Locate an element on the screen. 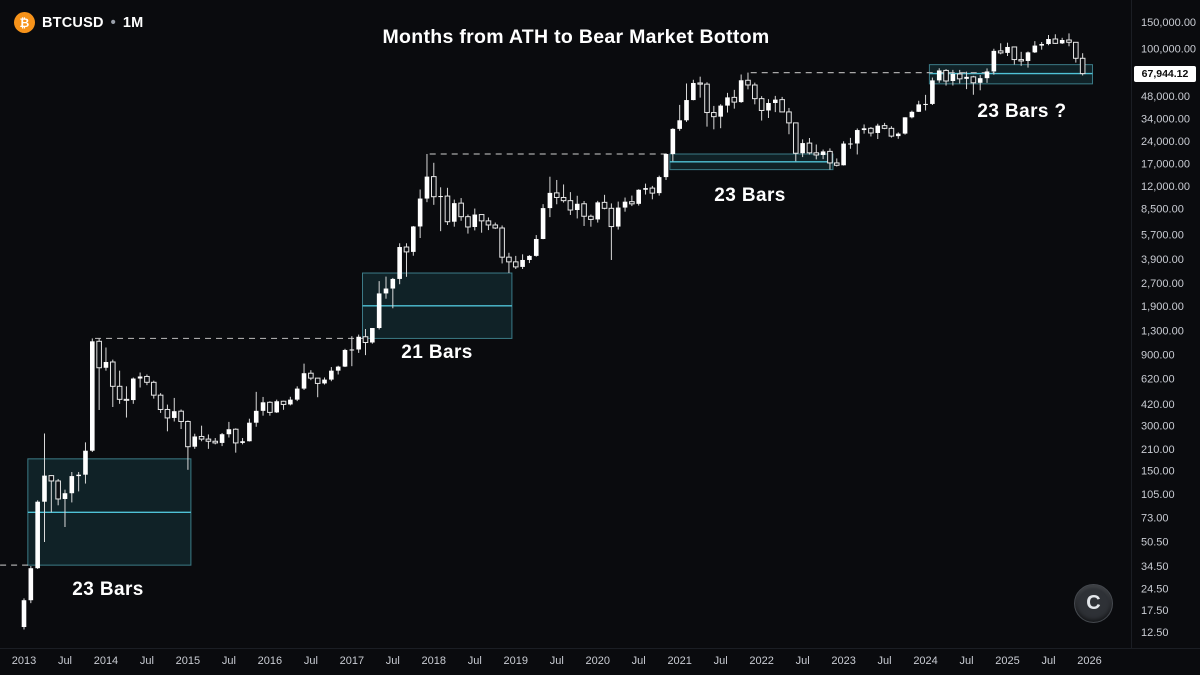 Image resolution: width=1200 pixels, height=675 pixels. price-tick-label: 12,000.00 is located at coordinates (1165, 187).